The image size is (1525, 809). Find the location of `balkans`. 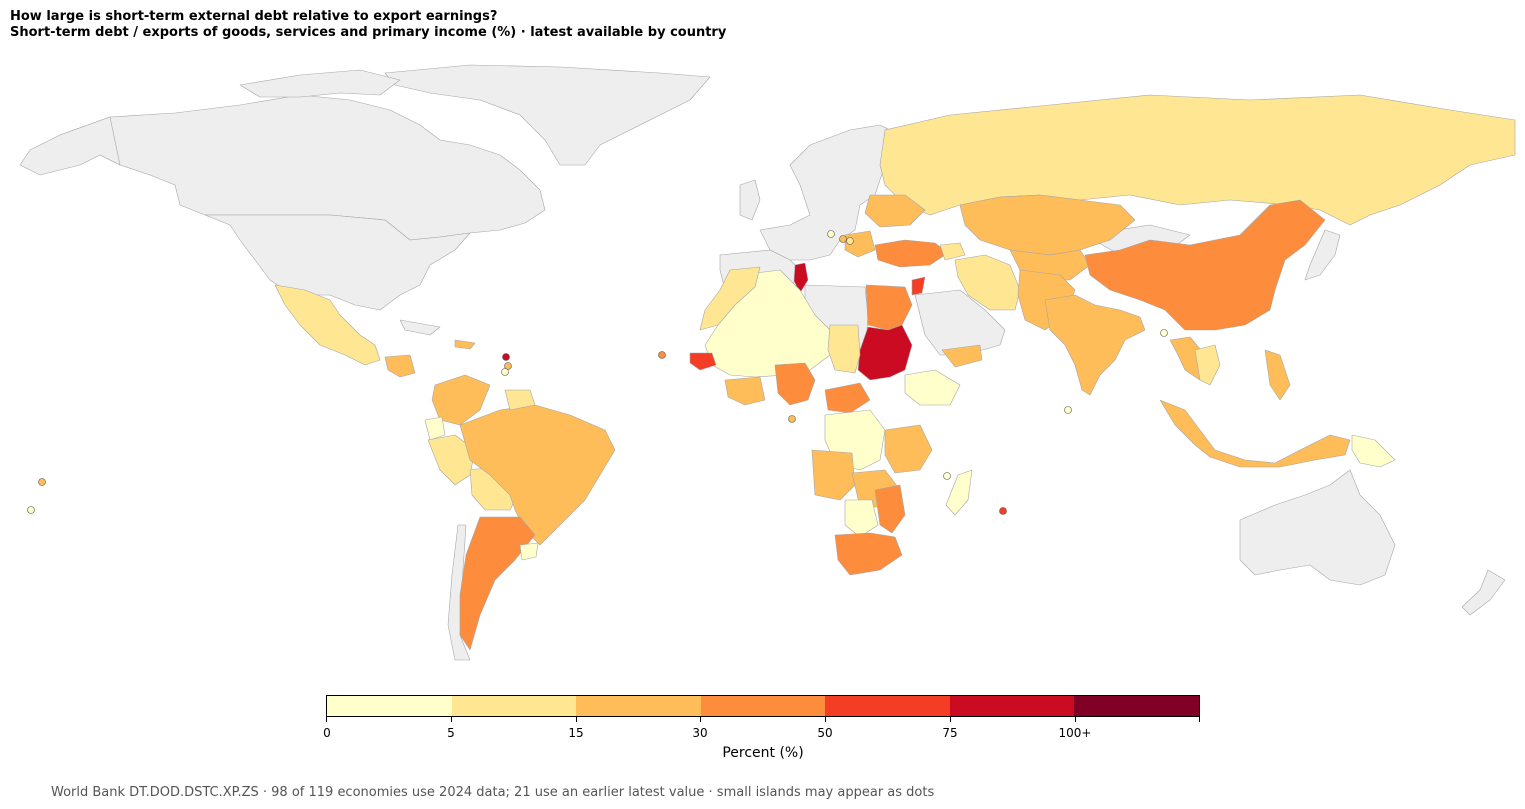

balkans is located at coordinates (860, 244).